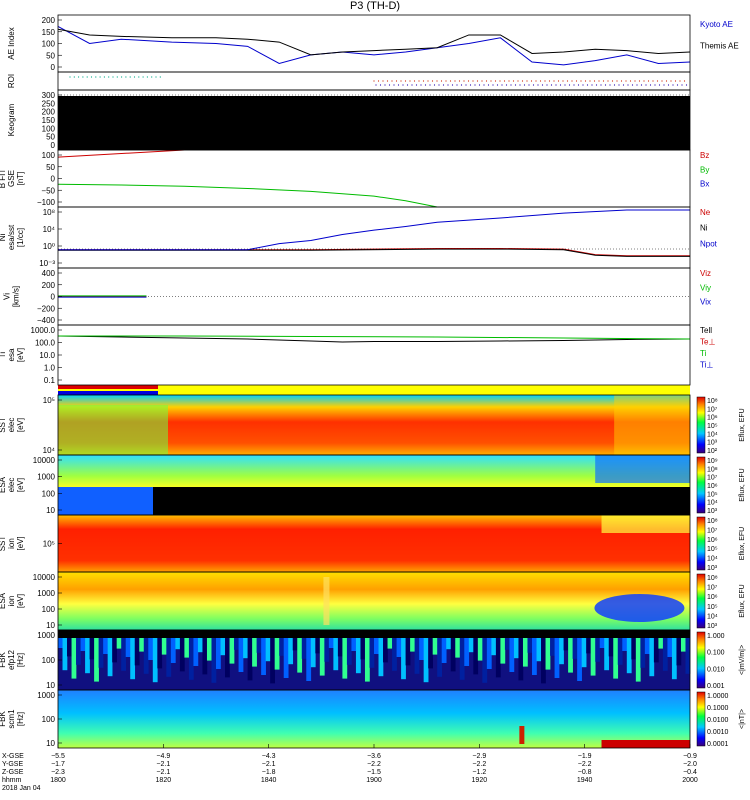 This screenshot has height=800, width=750. What do you see at coordinates (705, 302) in the screenshot?
I see `vi-legend-item: Vix` at bounding box center [705, 302].